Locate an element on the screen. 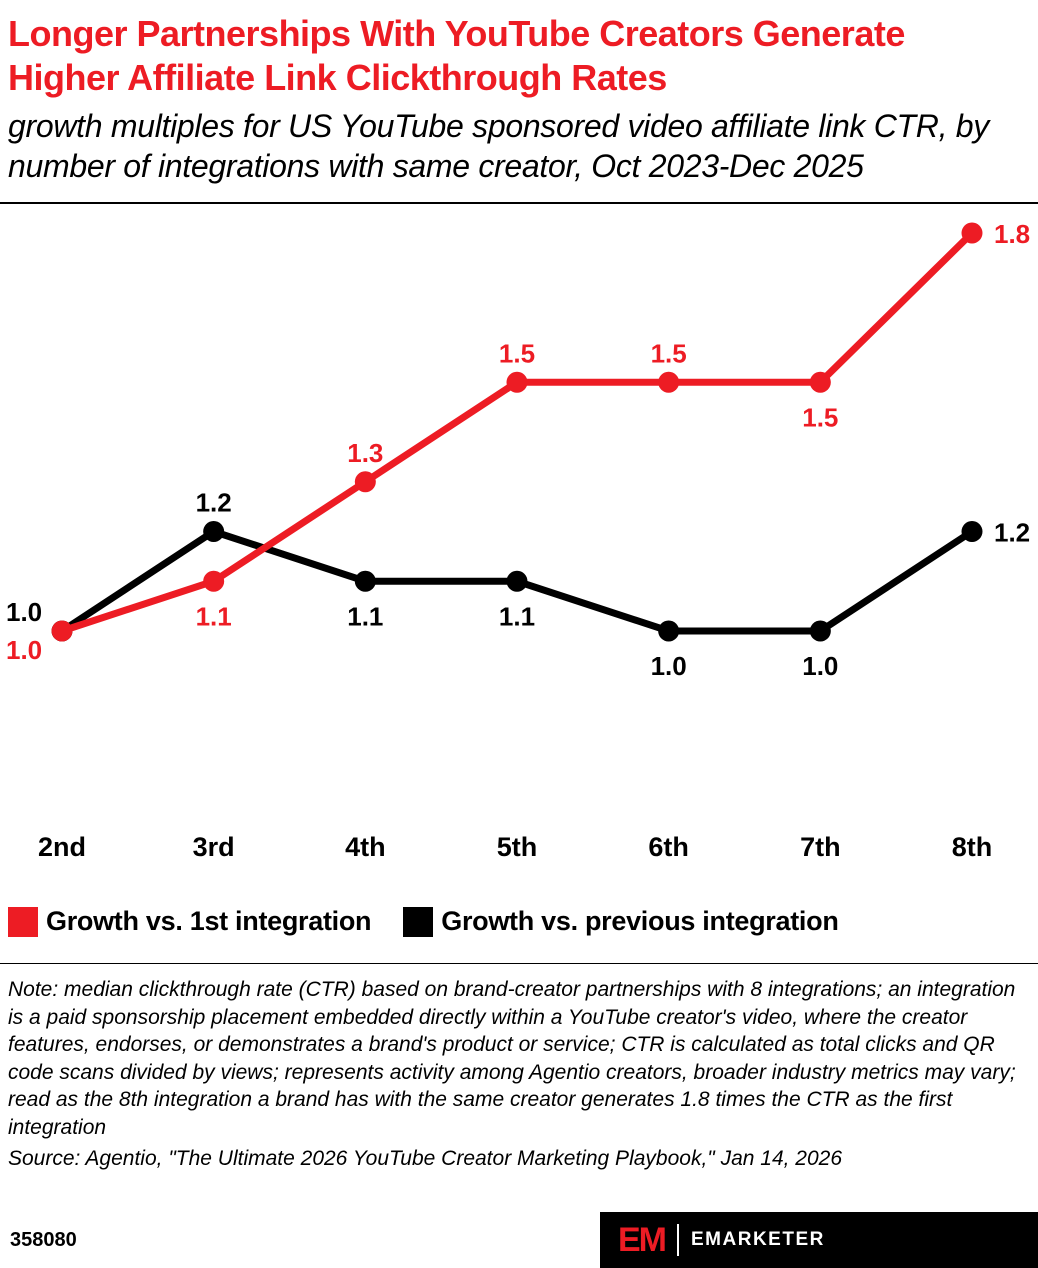 The width and height of the screenshot is (1038, 1268). legend-label: Growth vs. previous integration is located at coordinates (640, 921).